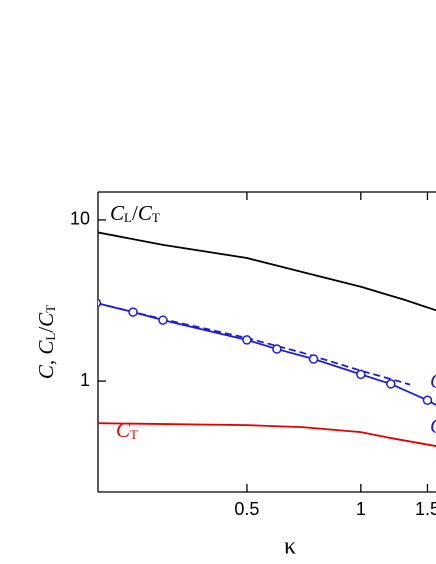 The image size is (436, 564). Describe the element at coordinates (80, 219) in the screenshot. I see `y-tick-label: 10` at that location.